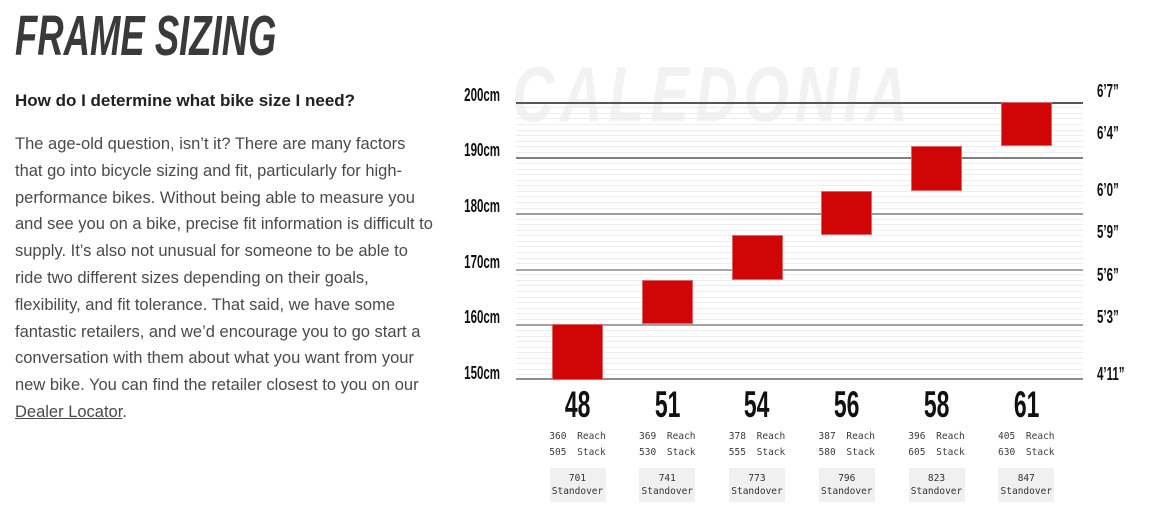 Image resolution: width=1151 pixels, height=524 pixels. Describe the element at coordinates (757, 443) in the screenshot. I see `size-column-54: 54 378 Reach 555 Stack 773 Standover` at that location.